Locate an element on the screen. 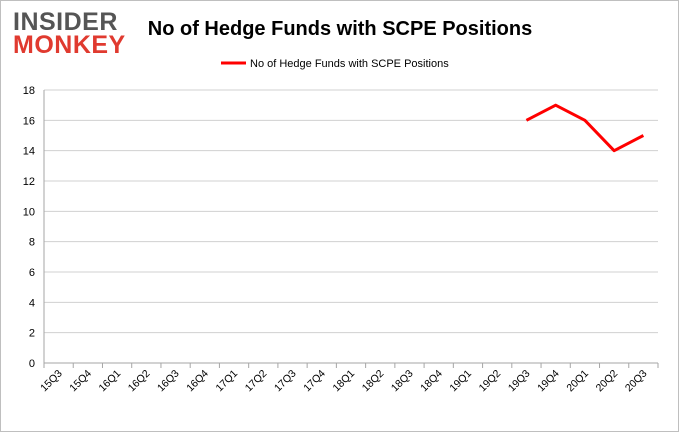 This screenshot has height=433, width=680. y-tick-label: 12 is located at coordinates (29, 182).